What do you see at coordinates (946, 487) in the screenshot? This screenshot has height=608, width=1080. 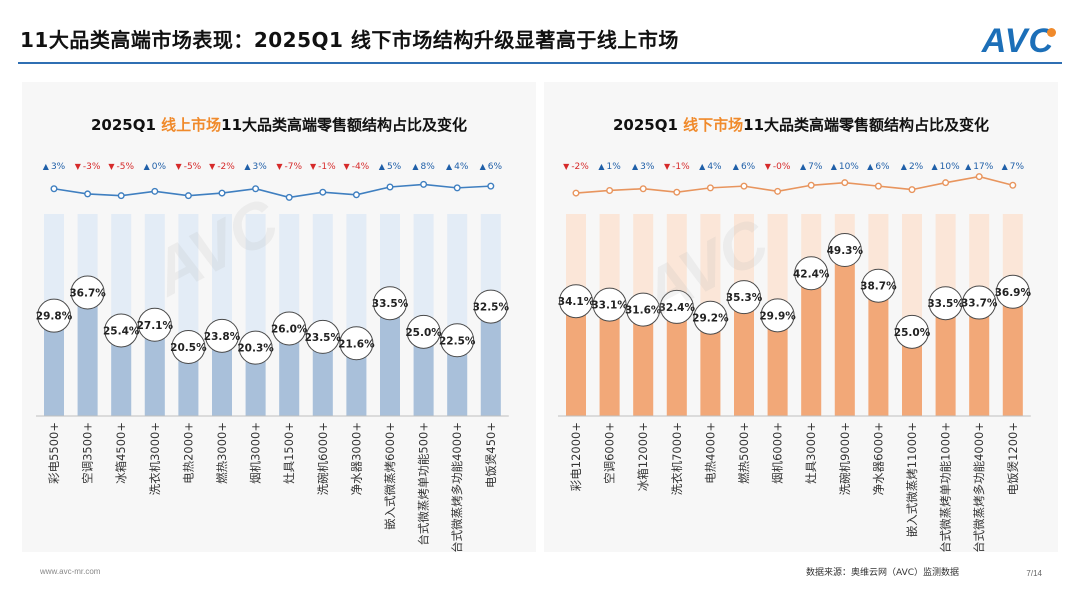 I see `category-label-11: 台式微蒸烤单功能1000+` at bounding box center [946, 487].